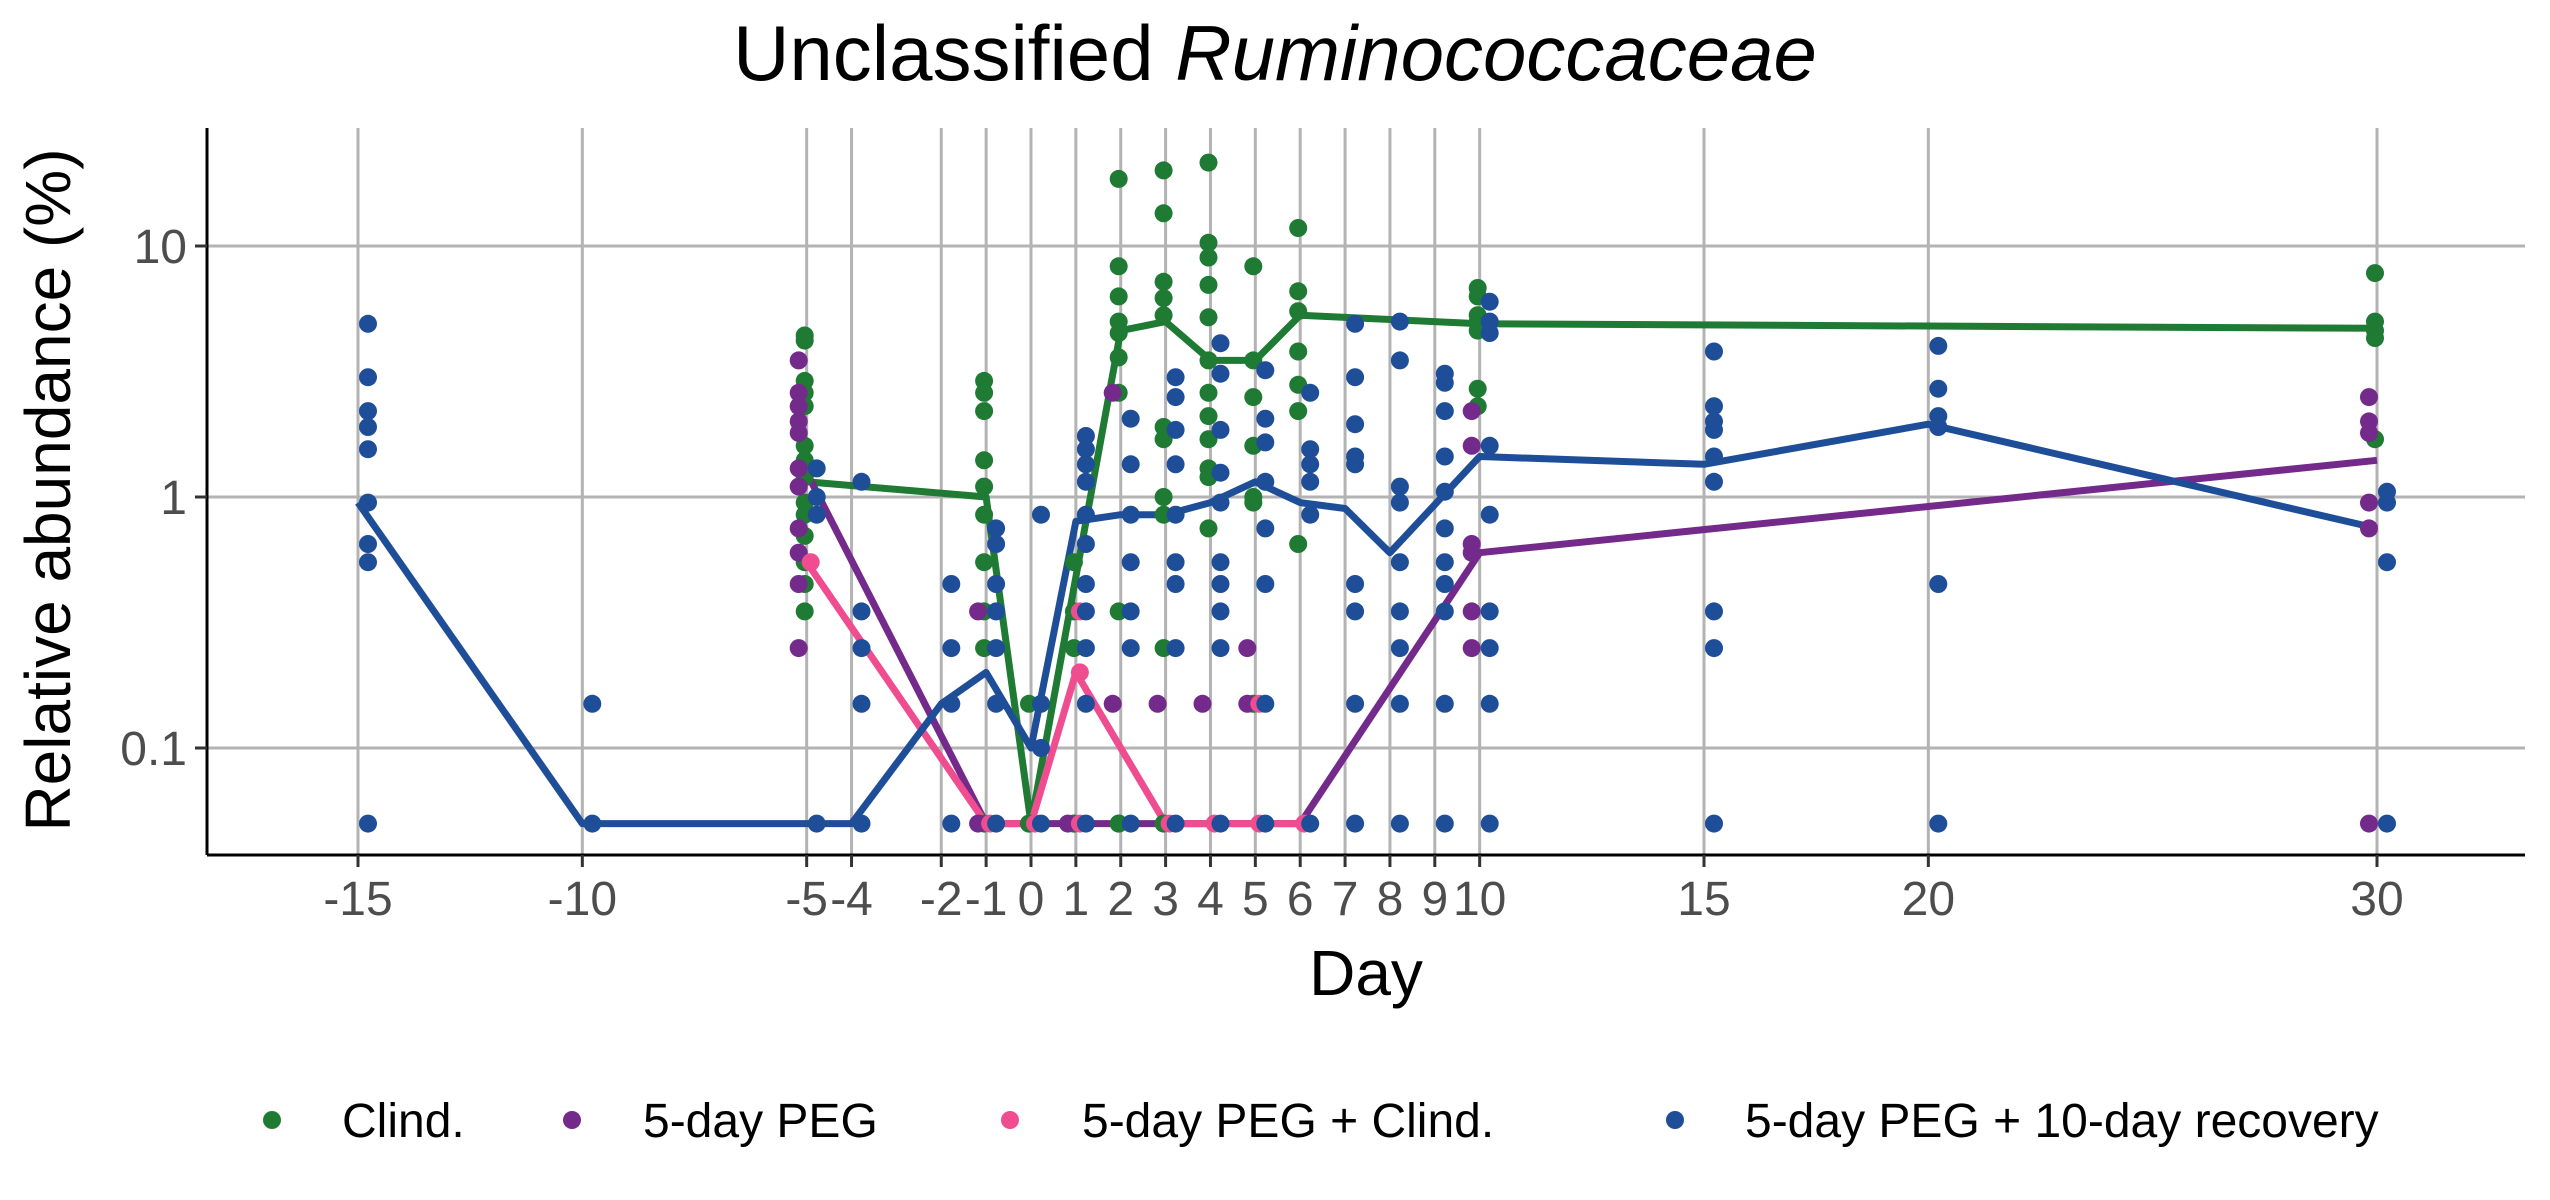  What do you see at coordinates (582, 899) in the screenshot?
I see `x-tick-label: -10` at bounding box center [582, 899].